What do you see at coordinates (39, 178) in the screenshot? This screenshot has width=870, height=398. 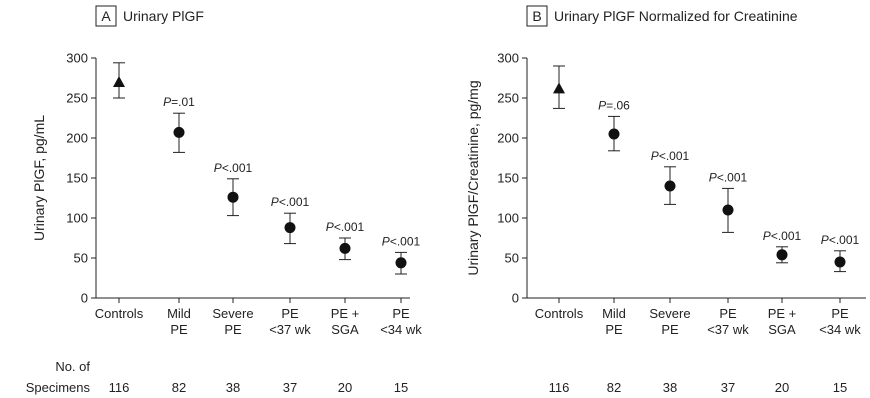 I see `y-axis-label: Urinary PlGF, pg/mL` at bounding box center [39, 178].